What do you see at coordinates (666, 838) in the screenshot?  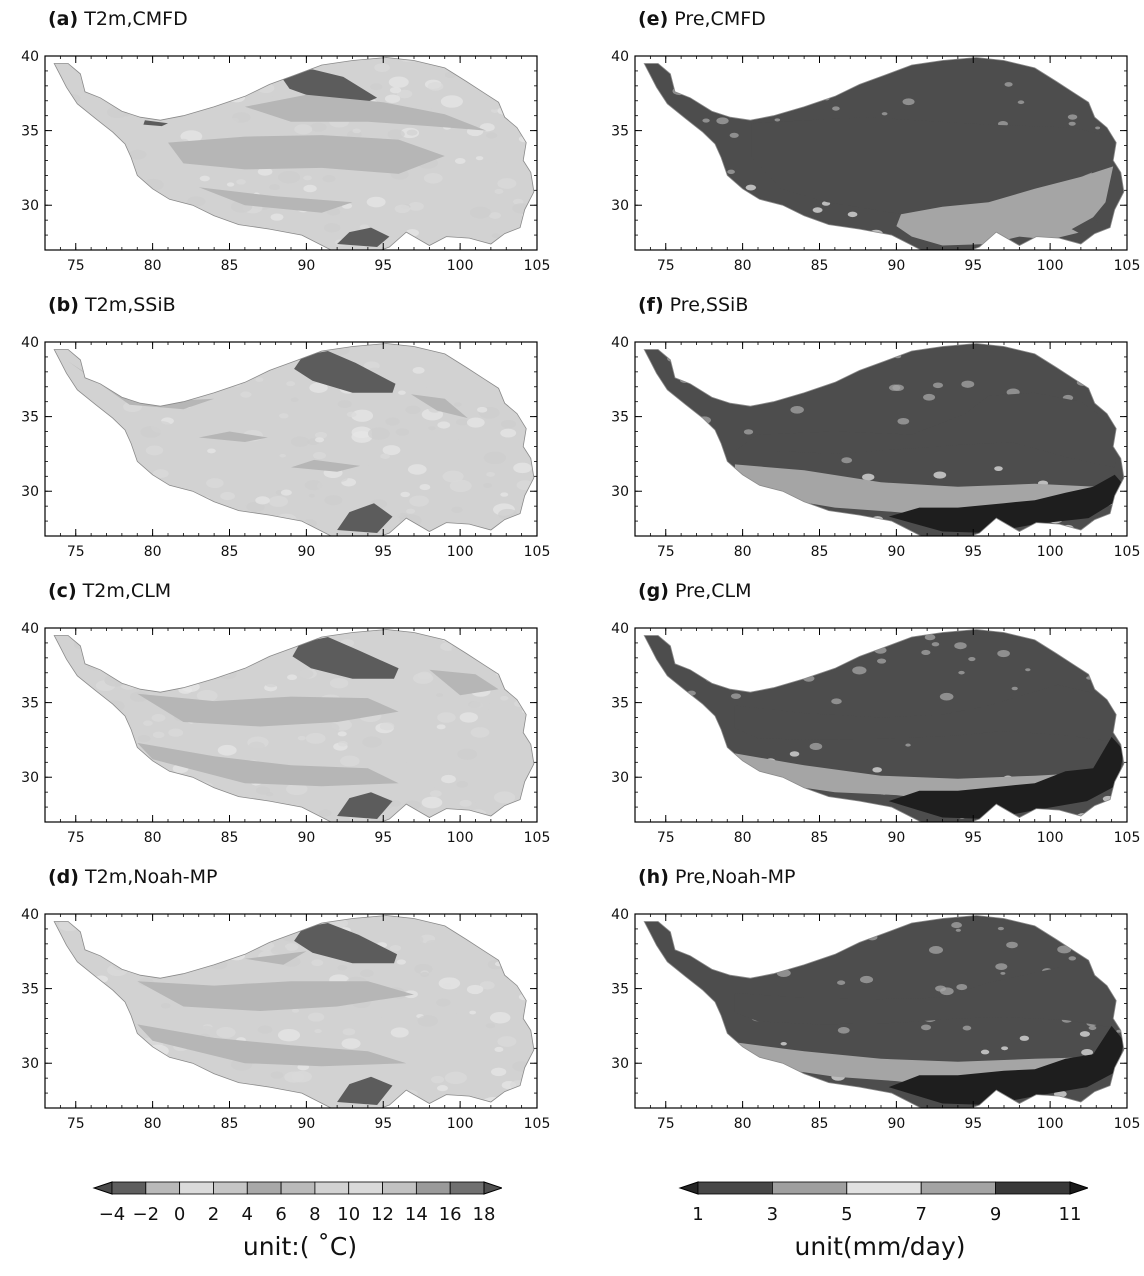 I see `x-tick-label: 75` at bounding box center [666, 838].